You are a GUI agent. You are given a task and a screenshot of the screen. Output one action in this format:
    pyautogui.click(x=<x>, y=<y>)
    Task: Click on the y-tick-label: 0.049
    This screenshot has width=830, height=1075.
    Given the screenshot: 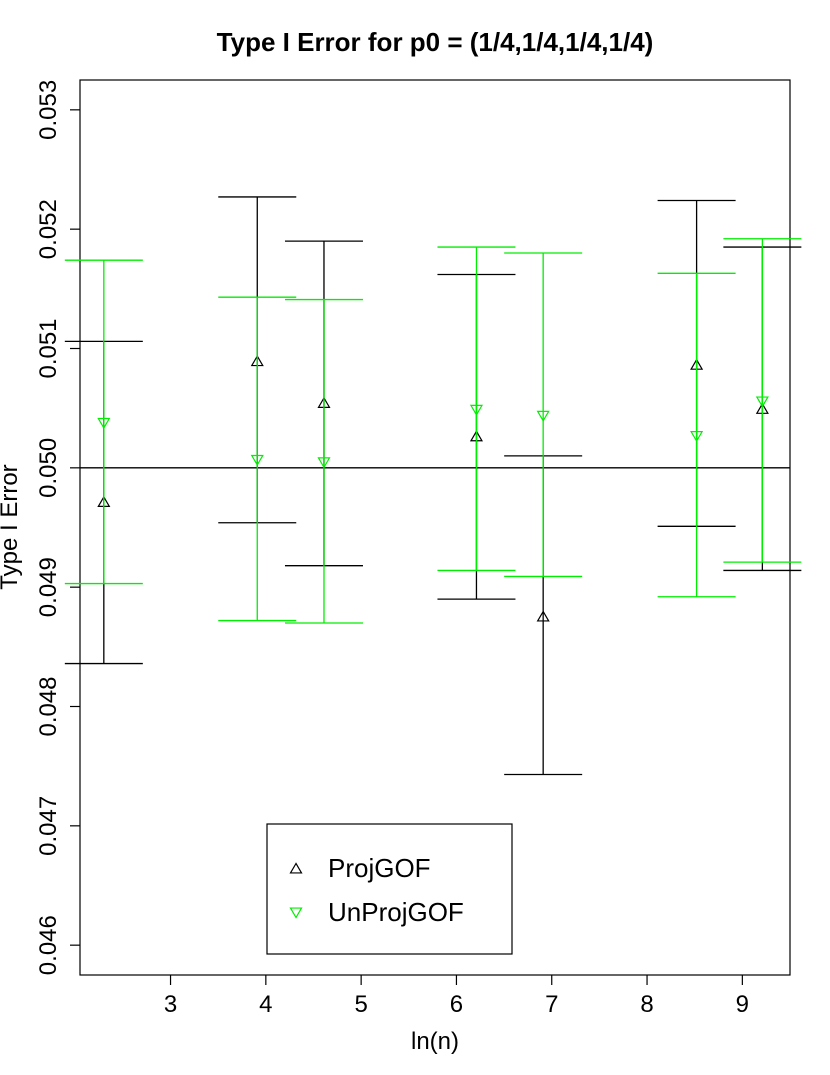 What is the action you would take?
    pyautogui.click(x=48, y=587)
    